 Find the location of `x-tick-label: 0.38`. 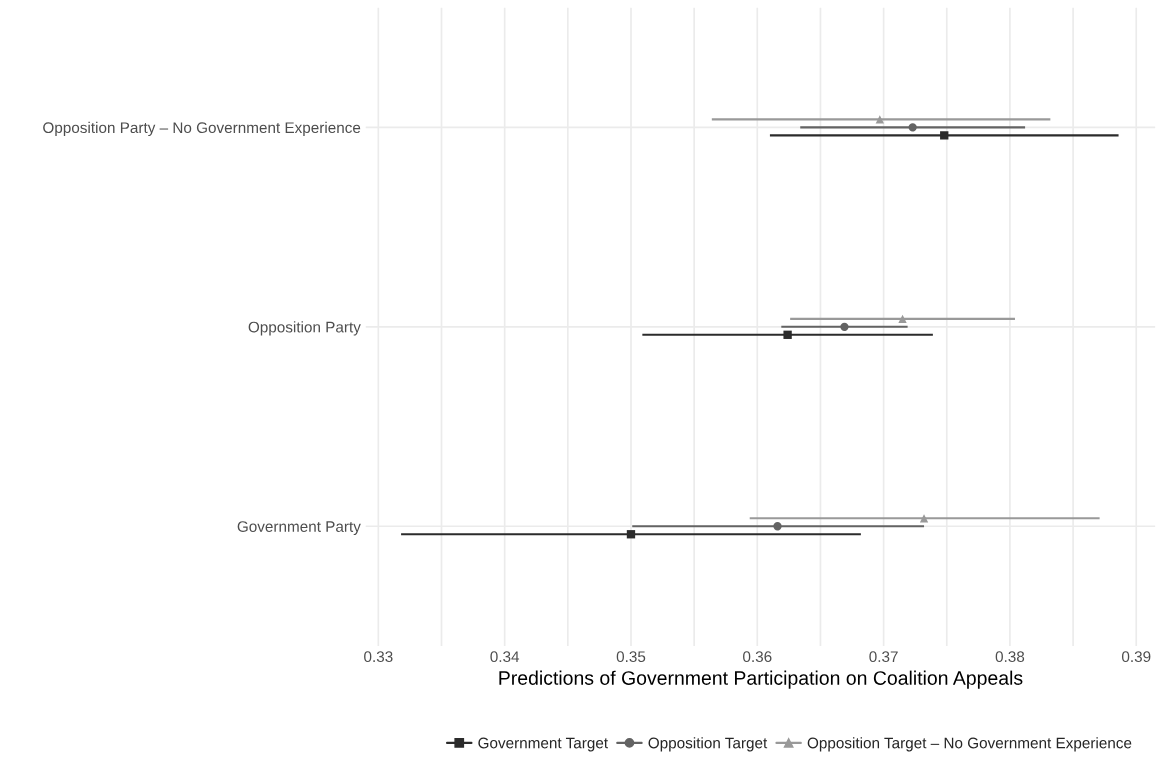

x-tick-label: 0.38 is located at coordinates (1010, 657).